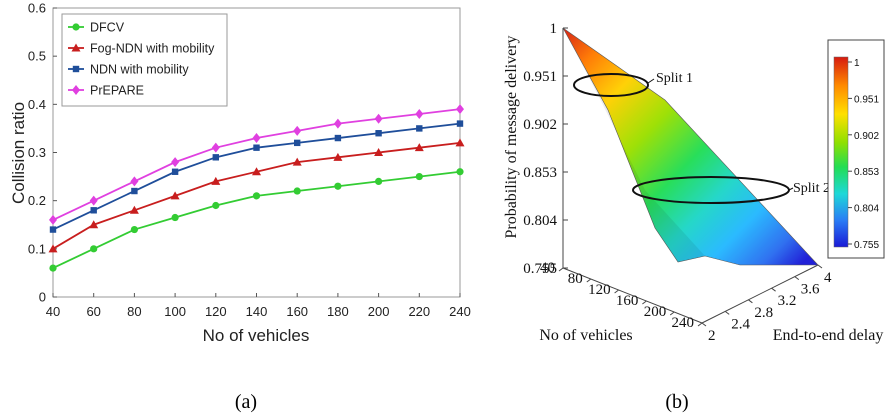 The image size is (885, 418). Describe the element at coordinates (37, 104) in the screenshot. I see `y-tick-label: 0.4` at that location.